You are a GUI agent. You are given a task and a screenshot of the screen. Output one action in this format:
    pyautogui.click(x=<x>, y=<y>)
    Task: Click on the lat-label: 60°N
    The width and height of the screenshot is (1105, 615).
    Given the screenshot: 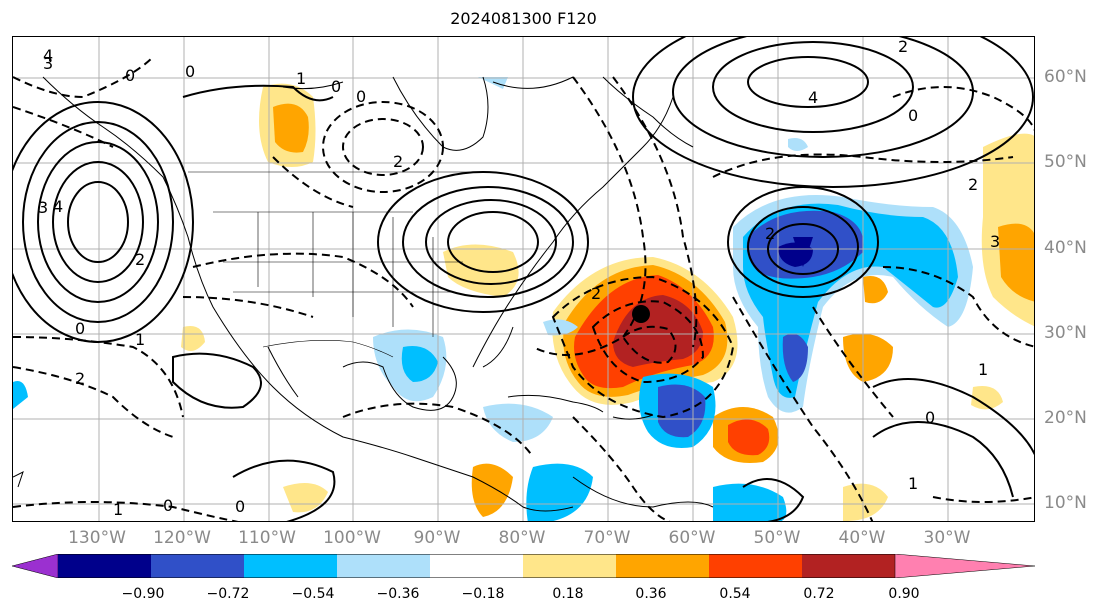 What is the action you would take?
    pyautogui.click(x=1065, y=77)
    